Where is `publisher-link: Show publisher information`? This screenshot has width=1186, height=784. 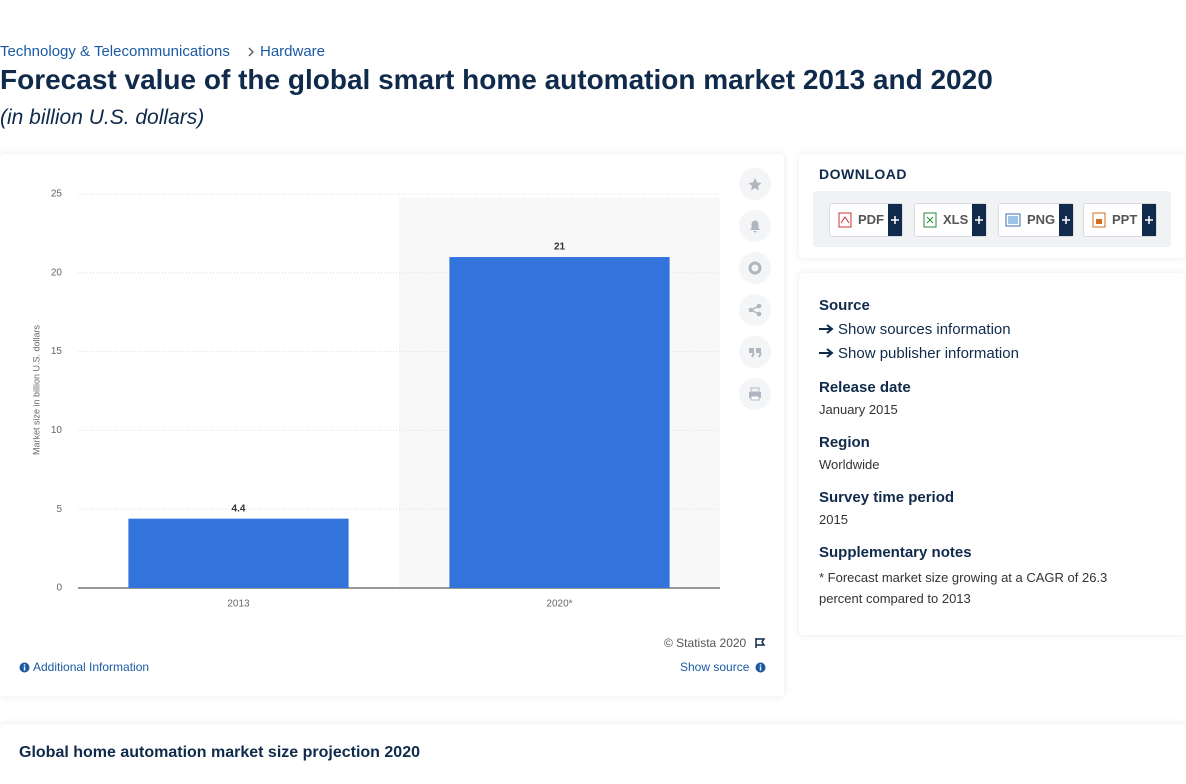
publisher-link: Show publisher information is located at coordinates (928, 353).